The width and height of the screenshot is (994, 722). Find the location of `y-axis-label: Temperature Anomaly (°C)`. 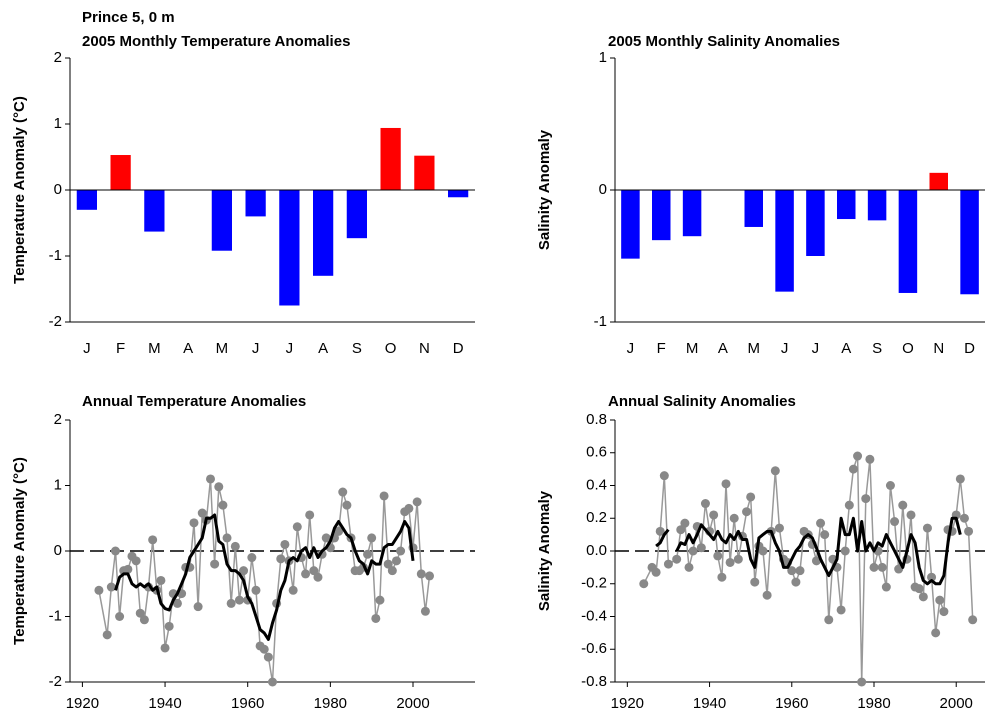

y-axis-label: Temperature Anomaly (°C) is located at coordinates (19, 190).